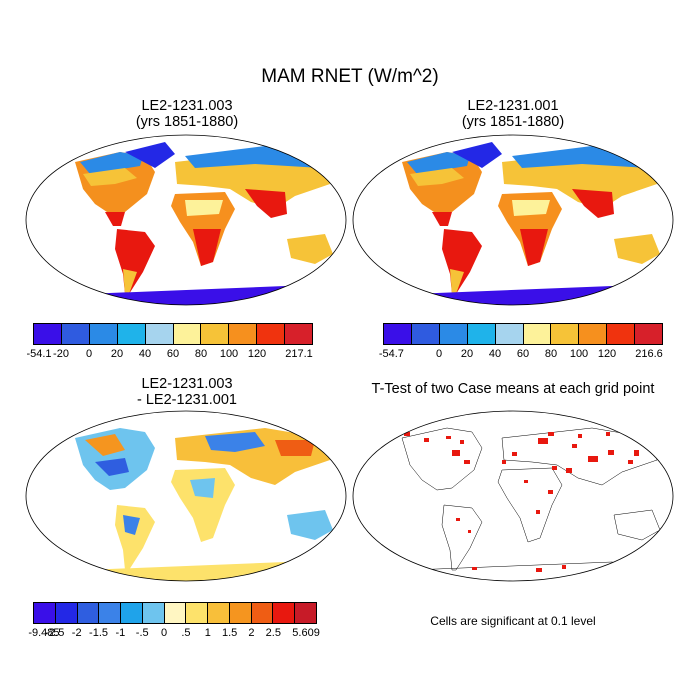  I want to click on colorbar-2-tick-label: 20, so click(467, 354).